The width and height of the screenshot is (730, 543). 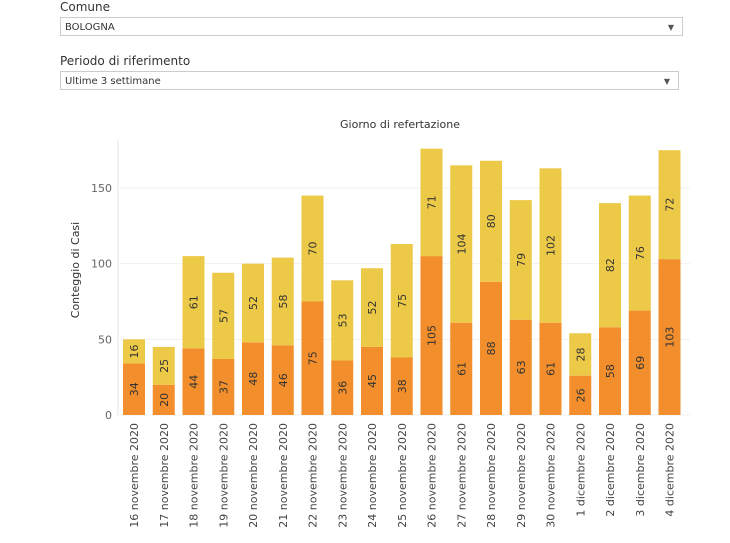 I want to click on x-tick-label: 17 novembre 2020, so click(x=164, y=475).